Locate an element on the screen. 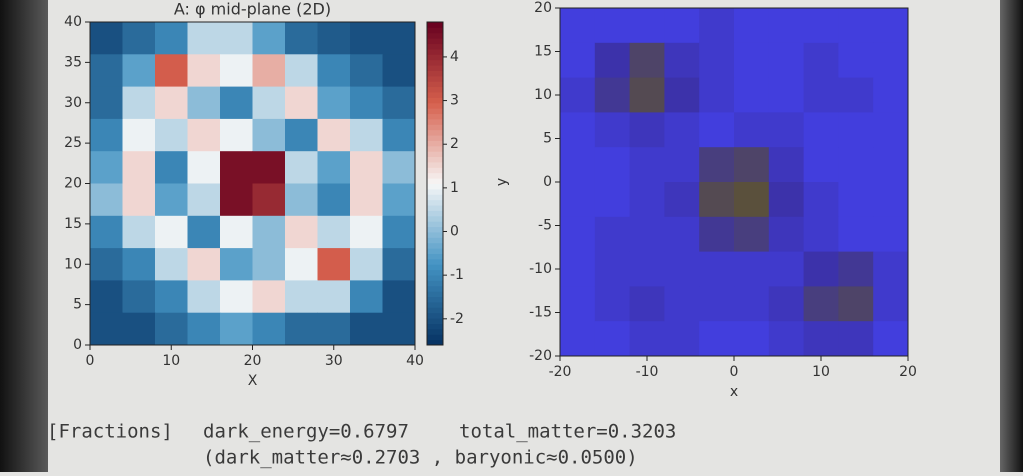  x-tick-label: 40 is located at coordinates (415, 361).